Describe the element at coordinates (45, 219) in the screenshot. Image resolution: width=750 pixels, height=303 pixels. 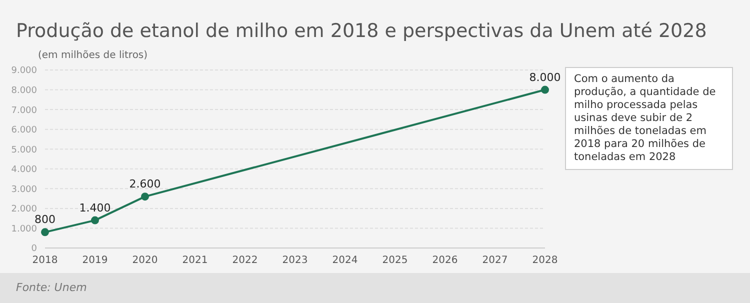
I see `data-label: 800` at that location.